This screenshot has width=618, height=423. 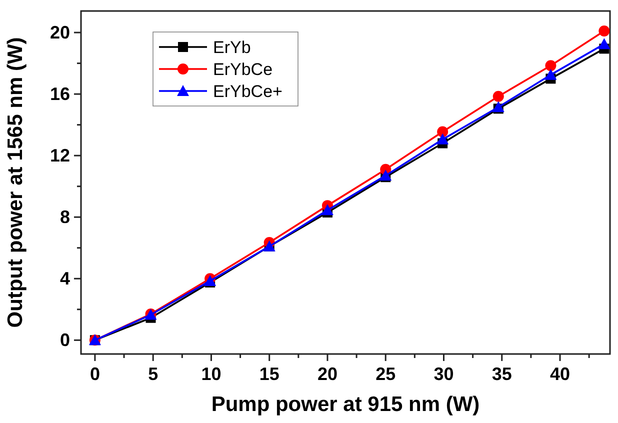 What do you see at coordinates (560, 374) in the screenshot?
I see `x-tick-label: 40` at bounding box center [560, 374].